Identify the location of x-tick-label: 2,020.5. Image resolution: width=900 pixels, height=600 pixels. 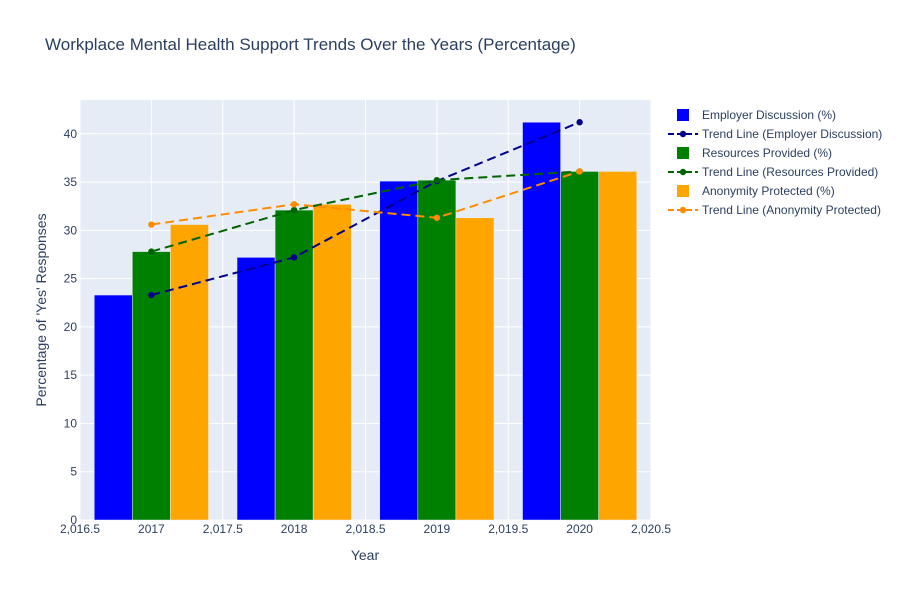
(651, 529).